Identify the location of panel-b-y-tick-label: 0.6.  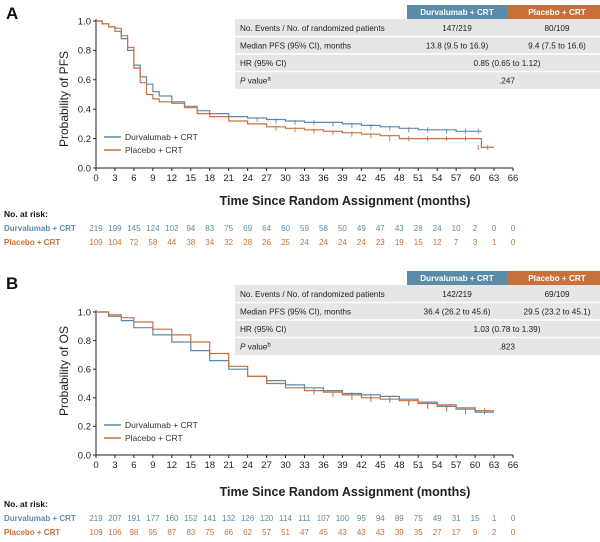
(84, 370).